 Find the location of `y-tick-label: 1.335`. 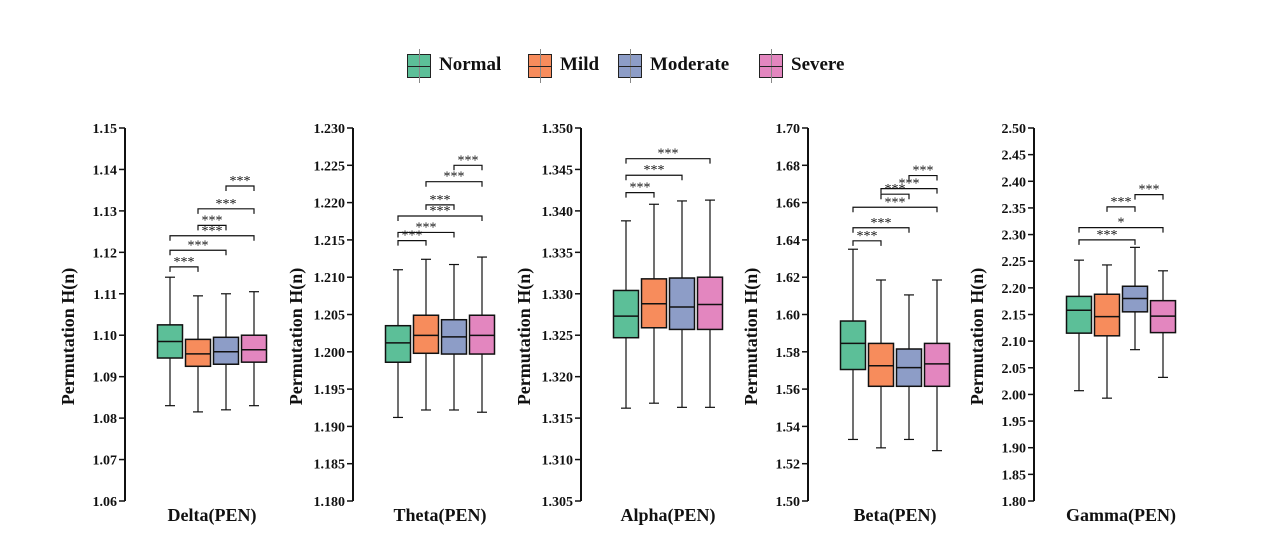

y-tick-label: 1.335 is located at coordinates (558, 253).